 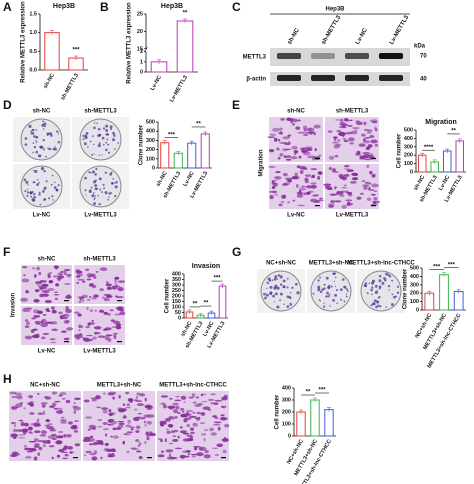 I want to click on y-tick-label: 500, so click(x=150, y=122).